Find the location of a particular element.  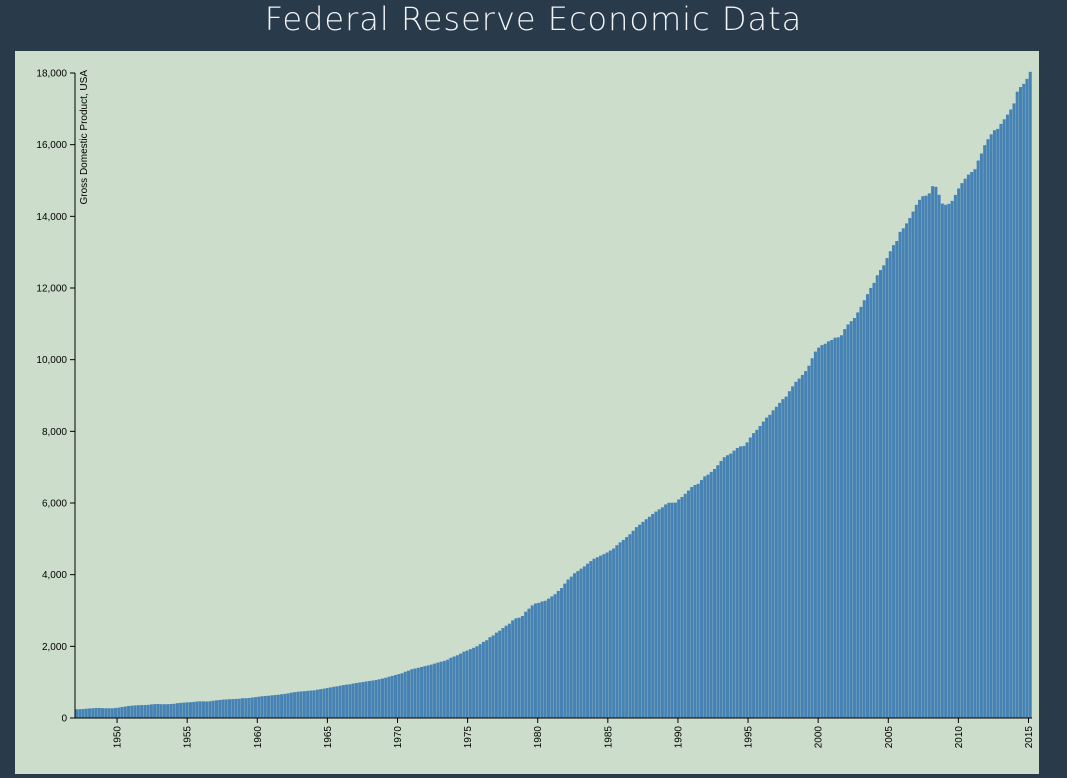

y-tick-label: 18,000 is located at coordinates (51, 74).